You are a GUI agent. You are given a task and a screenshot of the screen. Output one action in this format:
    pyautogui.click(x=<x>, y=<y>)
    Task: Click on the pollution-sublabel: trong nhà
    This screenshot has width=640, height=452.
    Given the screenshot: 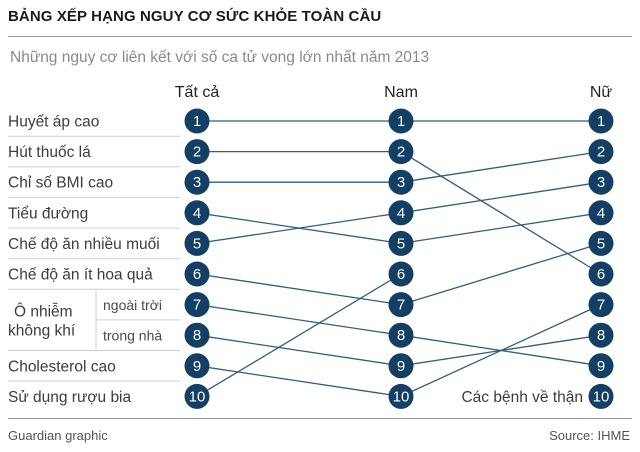 What is the action you would take?
    pyautogui.click(x=132, y=336)
    